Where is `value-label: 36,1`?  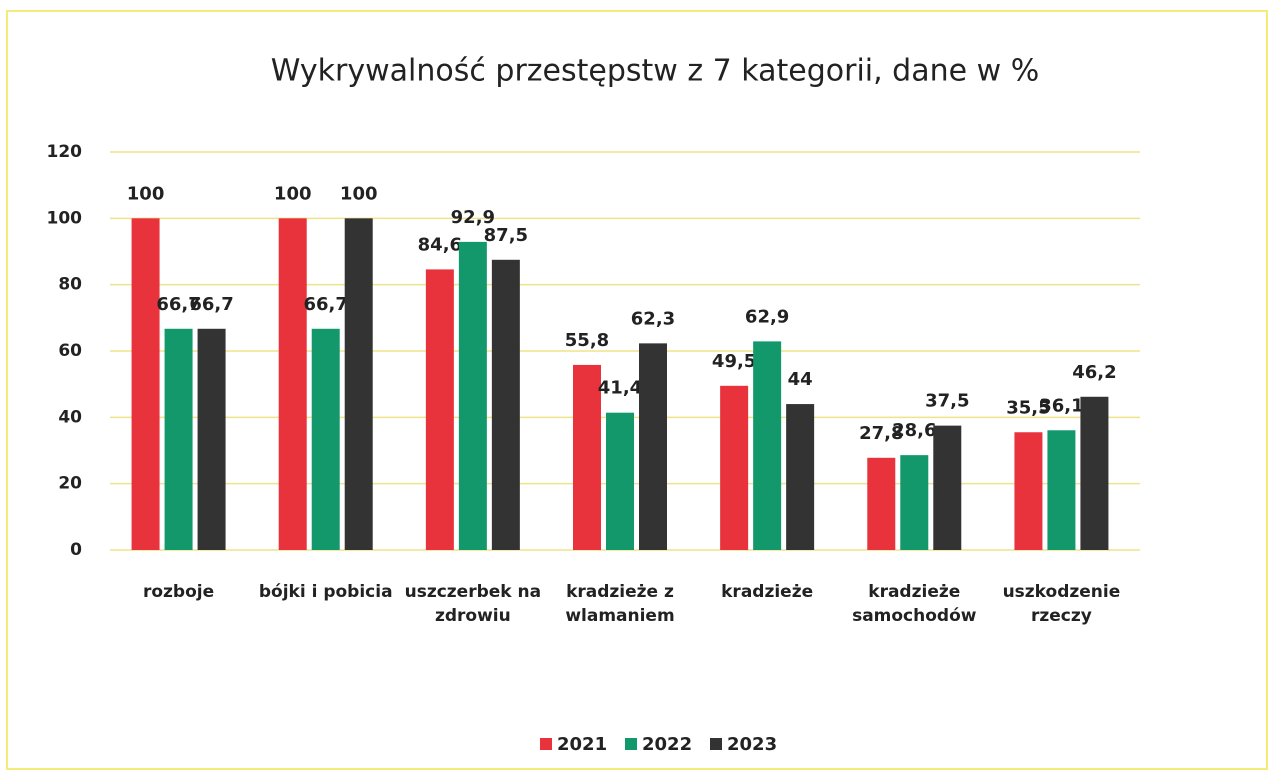 value-label: 36,1 is located at coordinates (1061, 405).